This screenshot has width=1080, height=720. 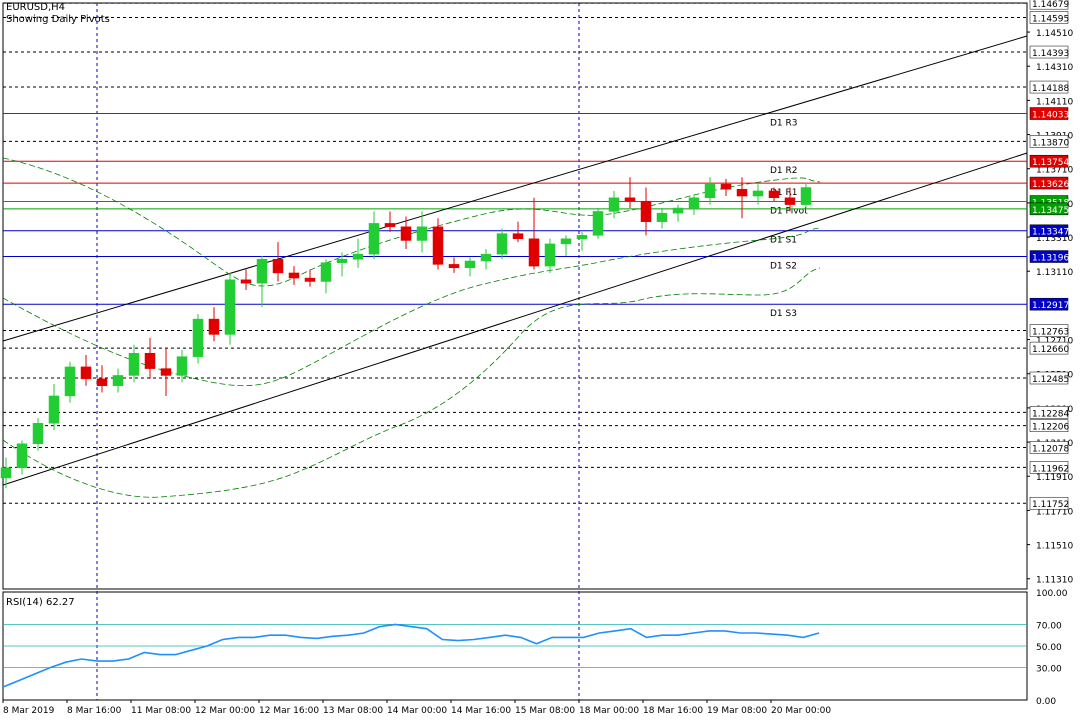 I want to click on price-level-label: 1.11962, so click(x=1050, y=469).